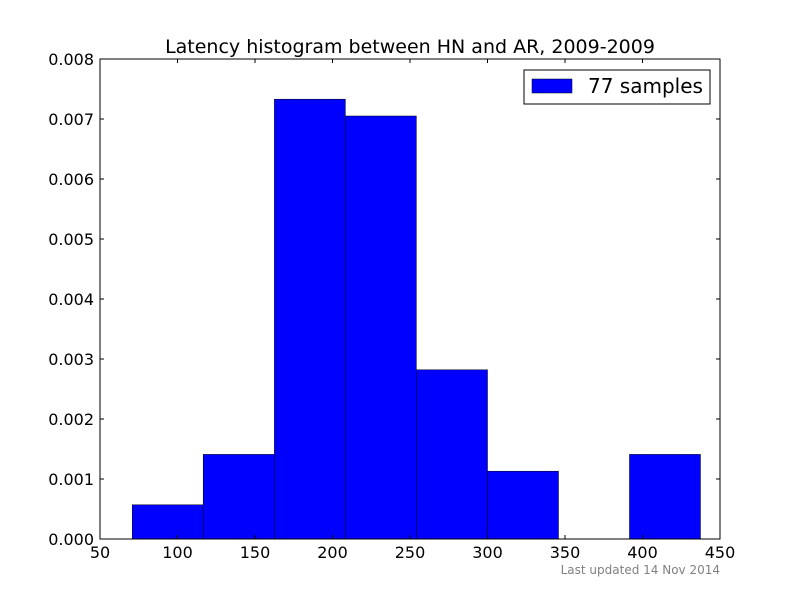 This screenshot has height=600, width=800. I want to click on legend-label: 77 samples, so click(645, 86).